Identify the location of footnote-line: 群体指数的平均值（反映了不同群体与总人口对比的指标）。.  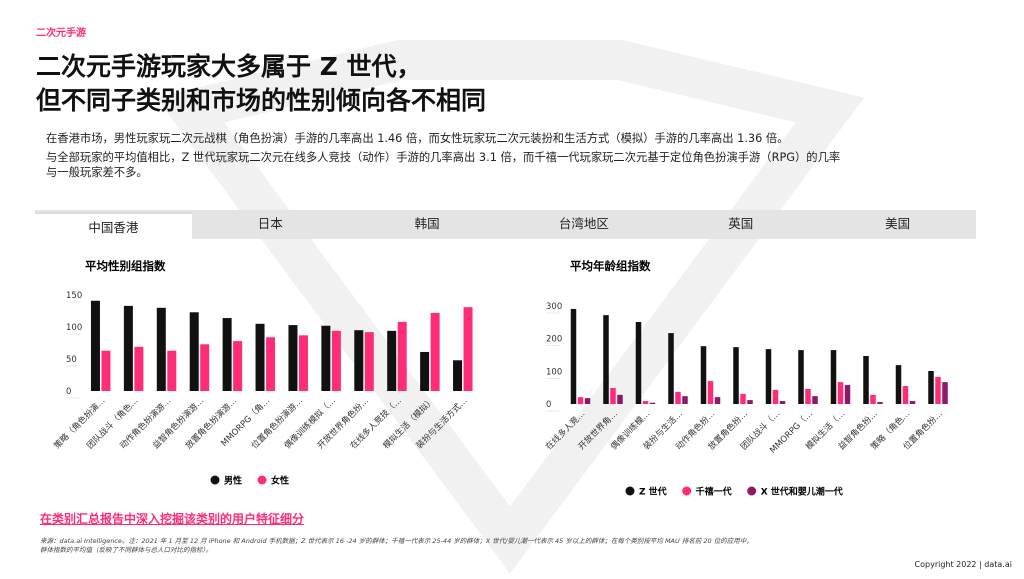
(126, 550).